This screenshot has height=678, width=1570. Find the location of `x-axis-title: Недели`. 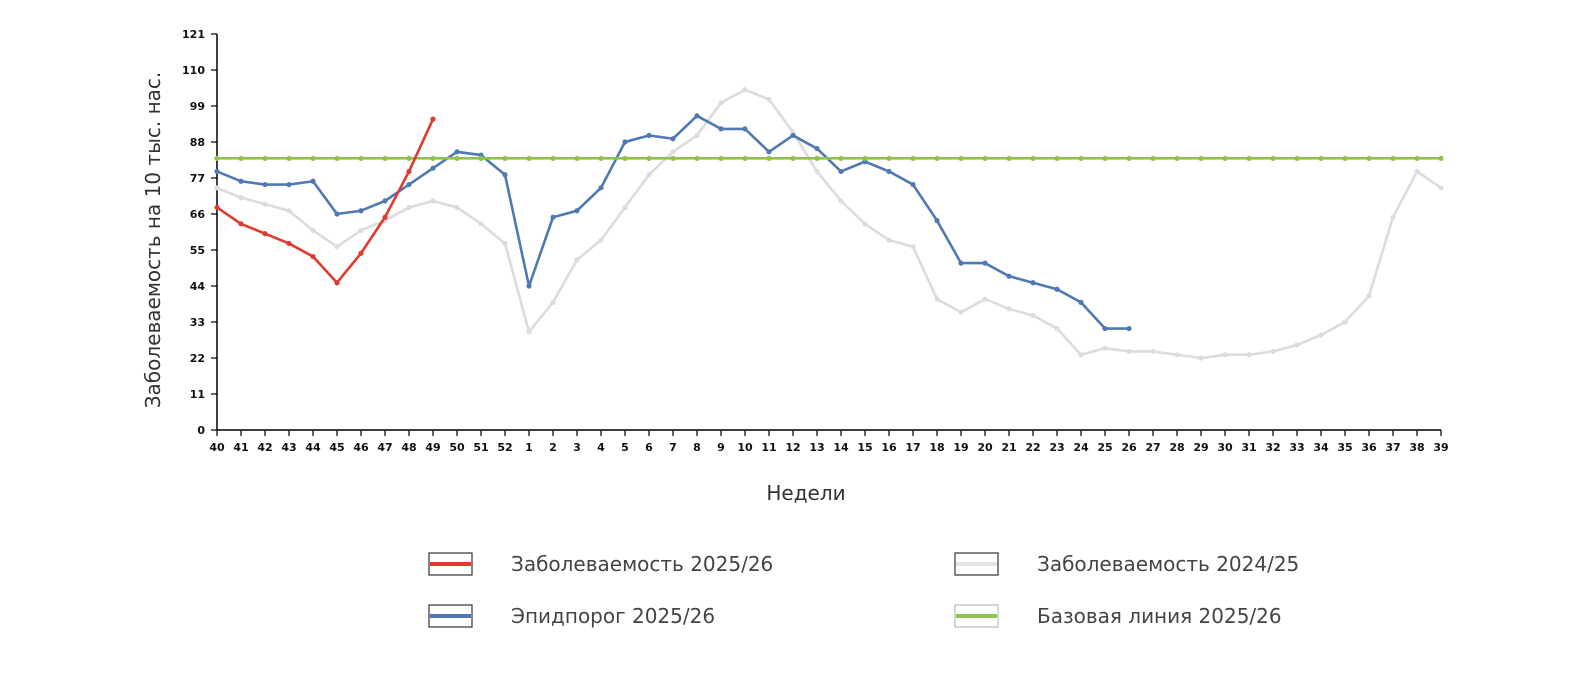

x-axis-title: Недели is located at coordinates (805, 493).